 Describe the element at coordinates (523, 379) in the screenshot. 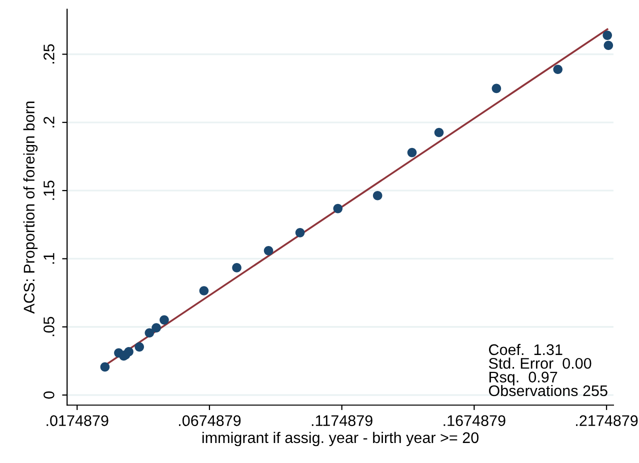

I see `annotation: Rsq. 0.97` at that location.